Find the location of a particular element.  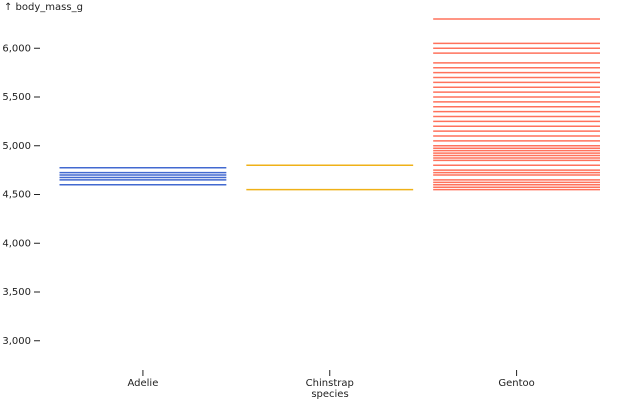

y-tick-label: 4,500 is located at coordinates (16, 195).